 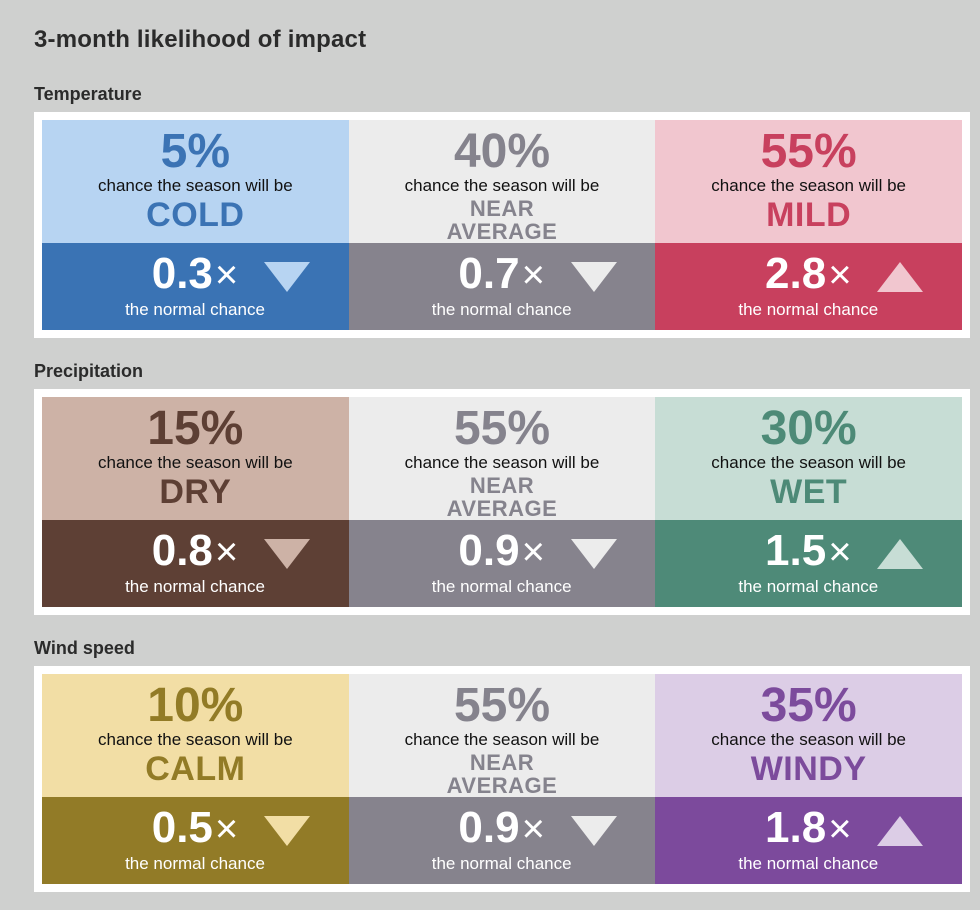 I want to click on multiplier-value: 0.3×, so click(x=195, y=274).